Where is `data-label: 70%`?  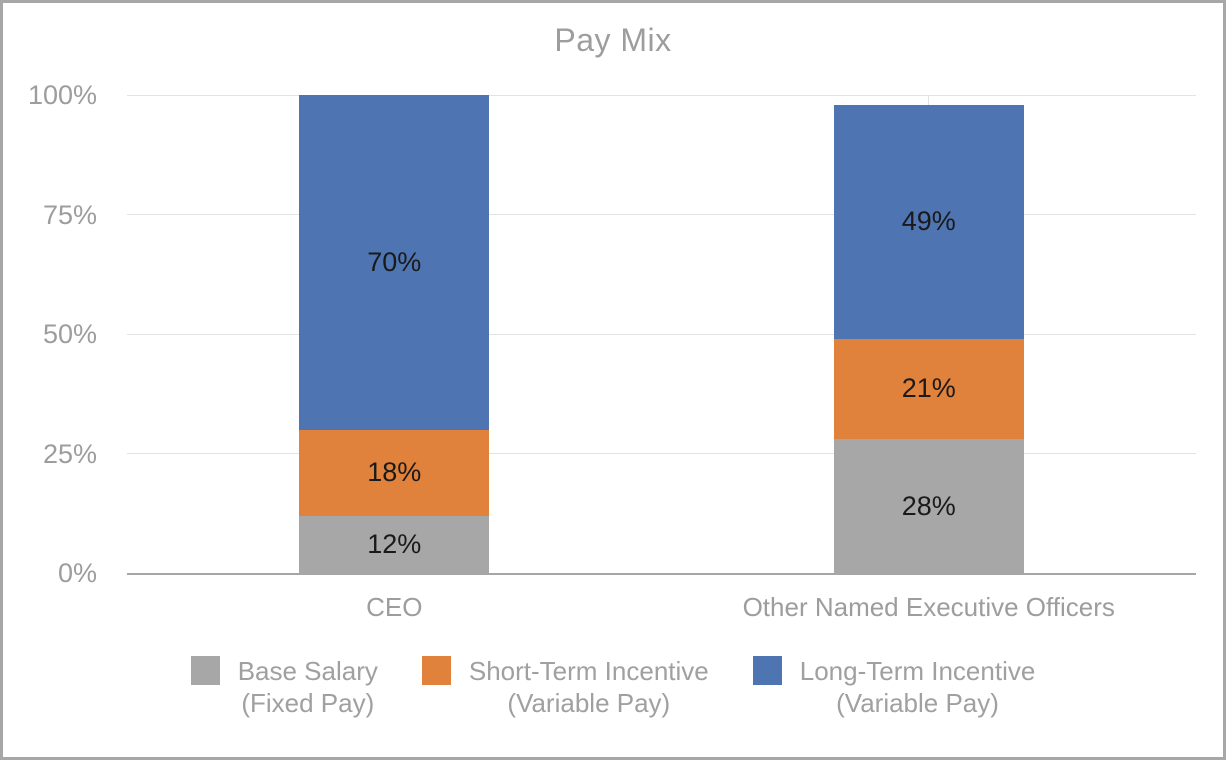 data-label: 70% is located at coordinates (394, 261).